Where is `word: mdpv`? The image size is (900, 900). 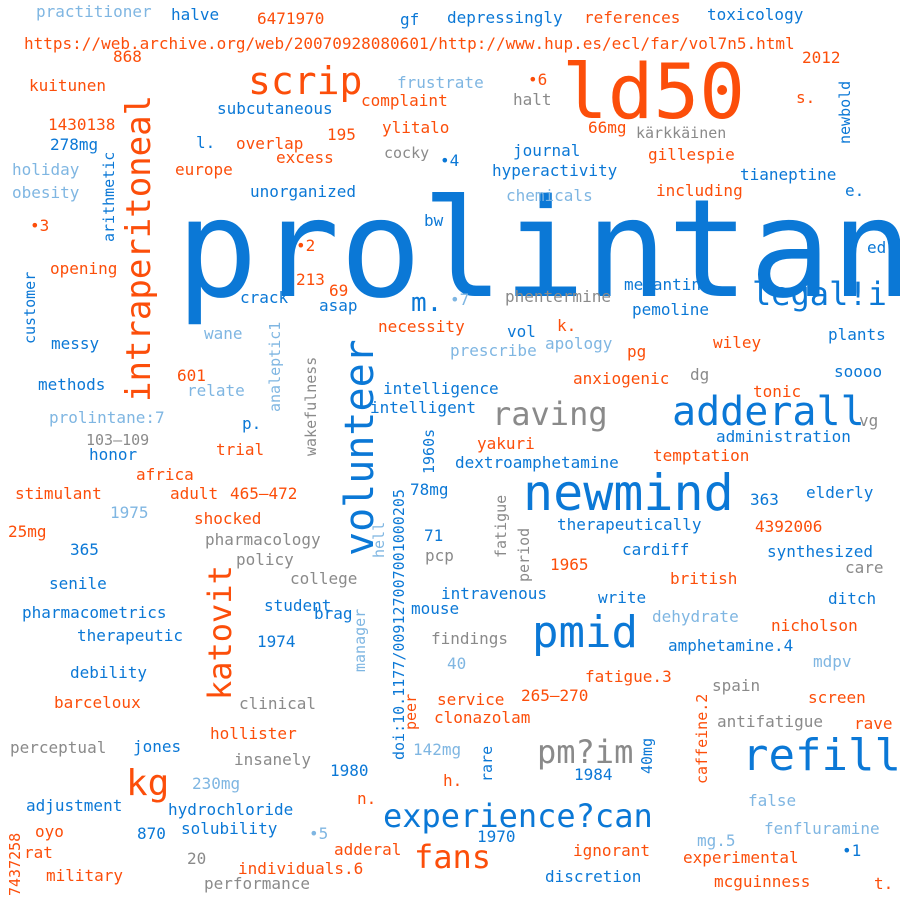 word: mdpv is located at coordinates (832, 661).